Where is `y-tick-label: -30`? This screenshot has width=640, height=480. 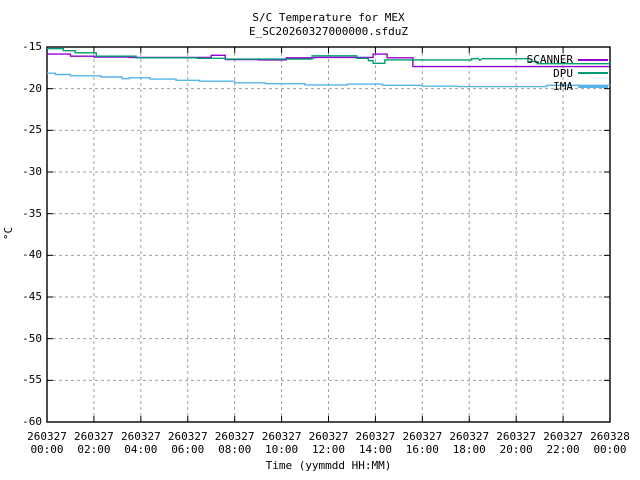
y-tick-label: -30 is located at coordinates (32, 171).